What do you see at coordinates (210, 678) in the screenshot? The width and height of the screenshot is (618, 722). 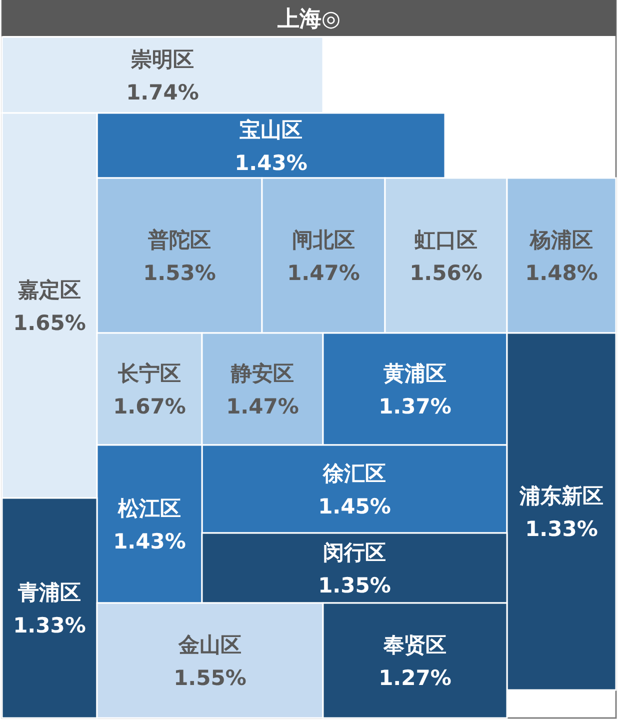 I see `data-label: 1.55%` at bounding box center [210, 678].